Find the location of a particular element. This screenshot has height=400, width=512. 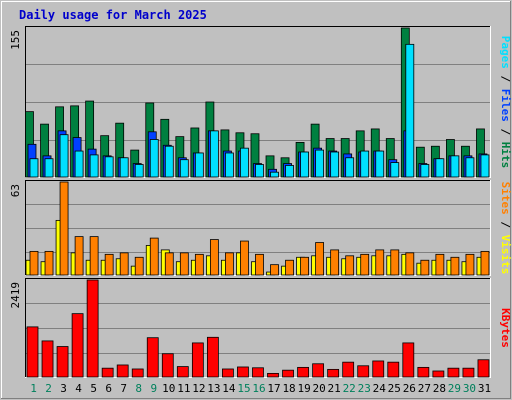

x-tick-label: 16 is located at coordinates (258, 388).